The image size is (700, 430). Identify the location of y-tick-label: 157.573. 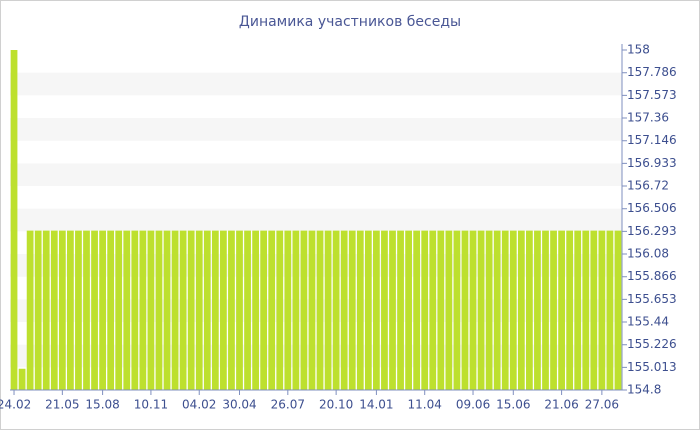
(652, 95).